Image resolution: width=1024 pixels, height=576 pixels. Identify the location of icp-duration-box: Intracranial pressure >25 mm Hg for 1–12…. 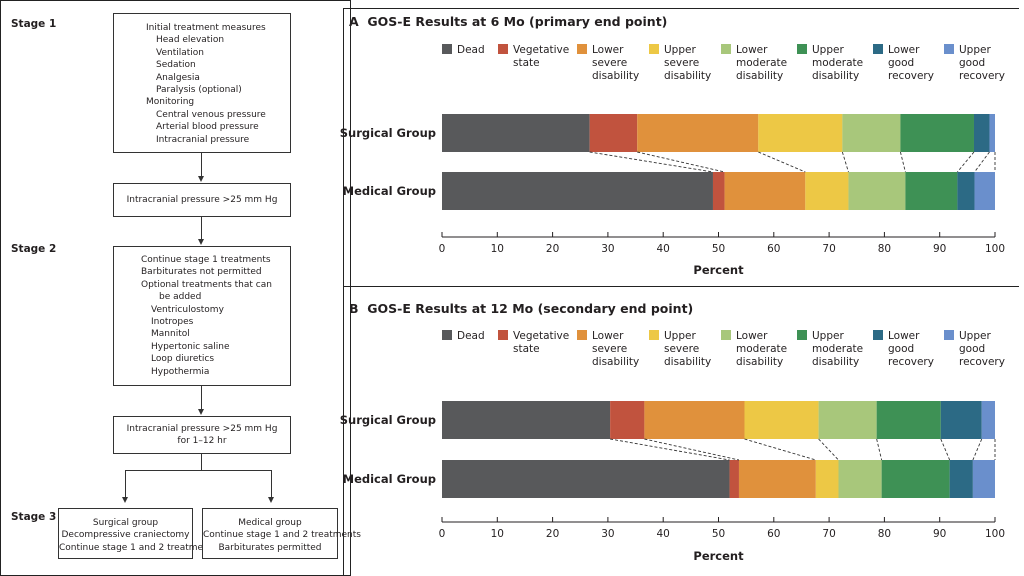
(202, 435).